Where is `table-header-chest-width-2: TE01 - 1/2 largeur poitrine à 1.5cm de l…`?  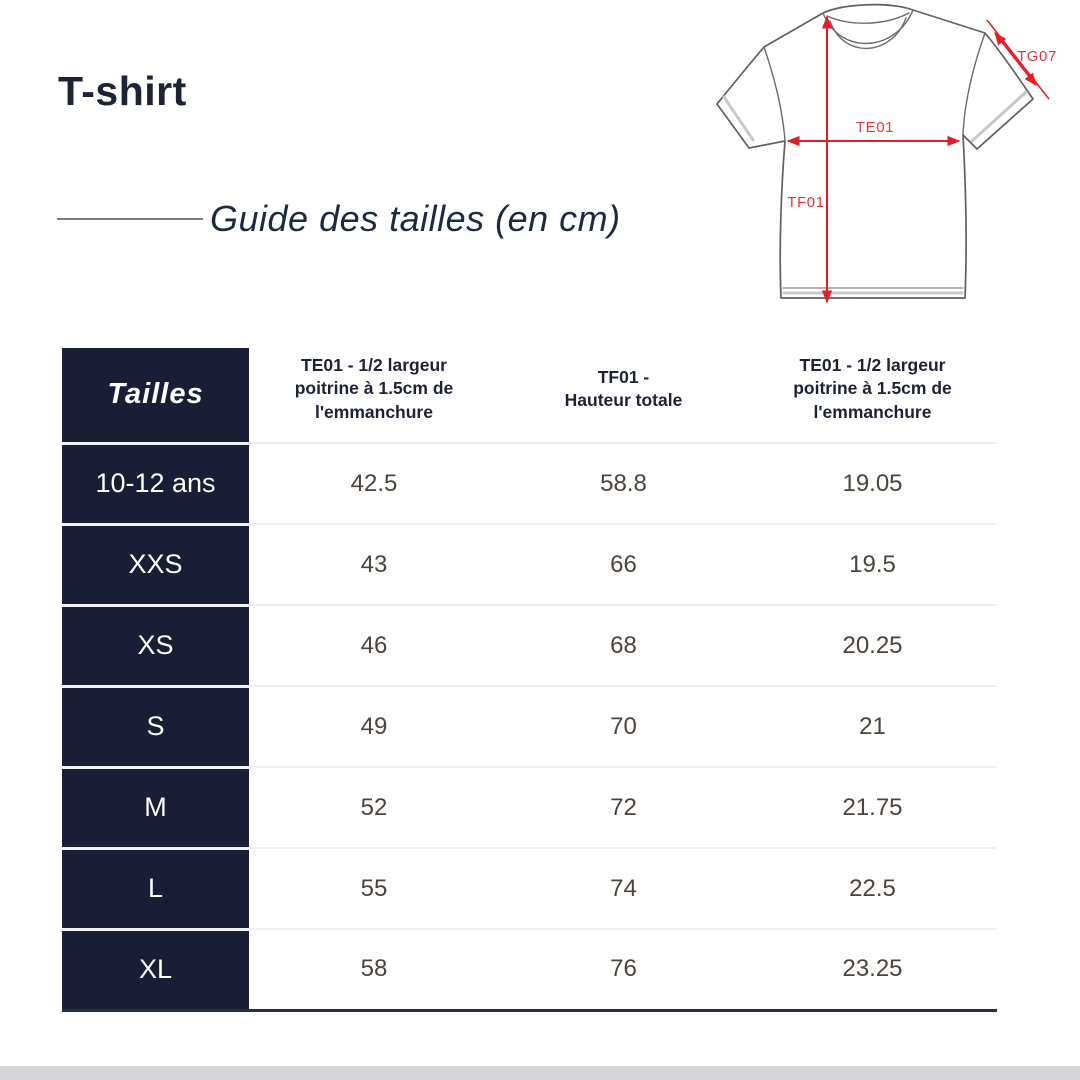 table-header-chest-width-2: TE01 - 1/2 largeur poitrine à 1.5cm de l… is located at coordinates (872, 388).